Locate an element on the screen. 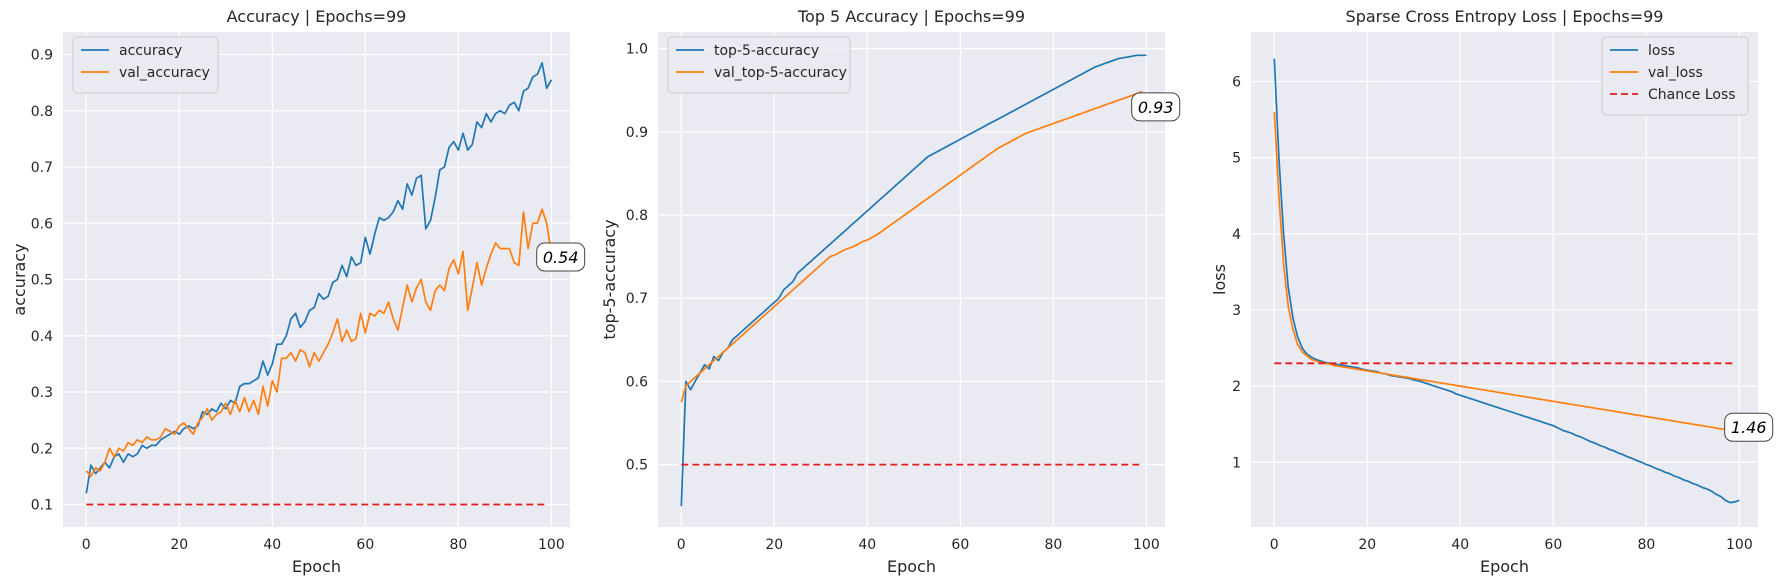 This screenshot has height=588, width=1779. annotation-label: 1.46 is located at coordinates (1749, 427).